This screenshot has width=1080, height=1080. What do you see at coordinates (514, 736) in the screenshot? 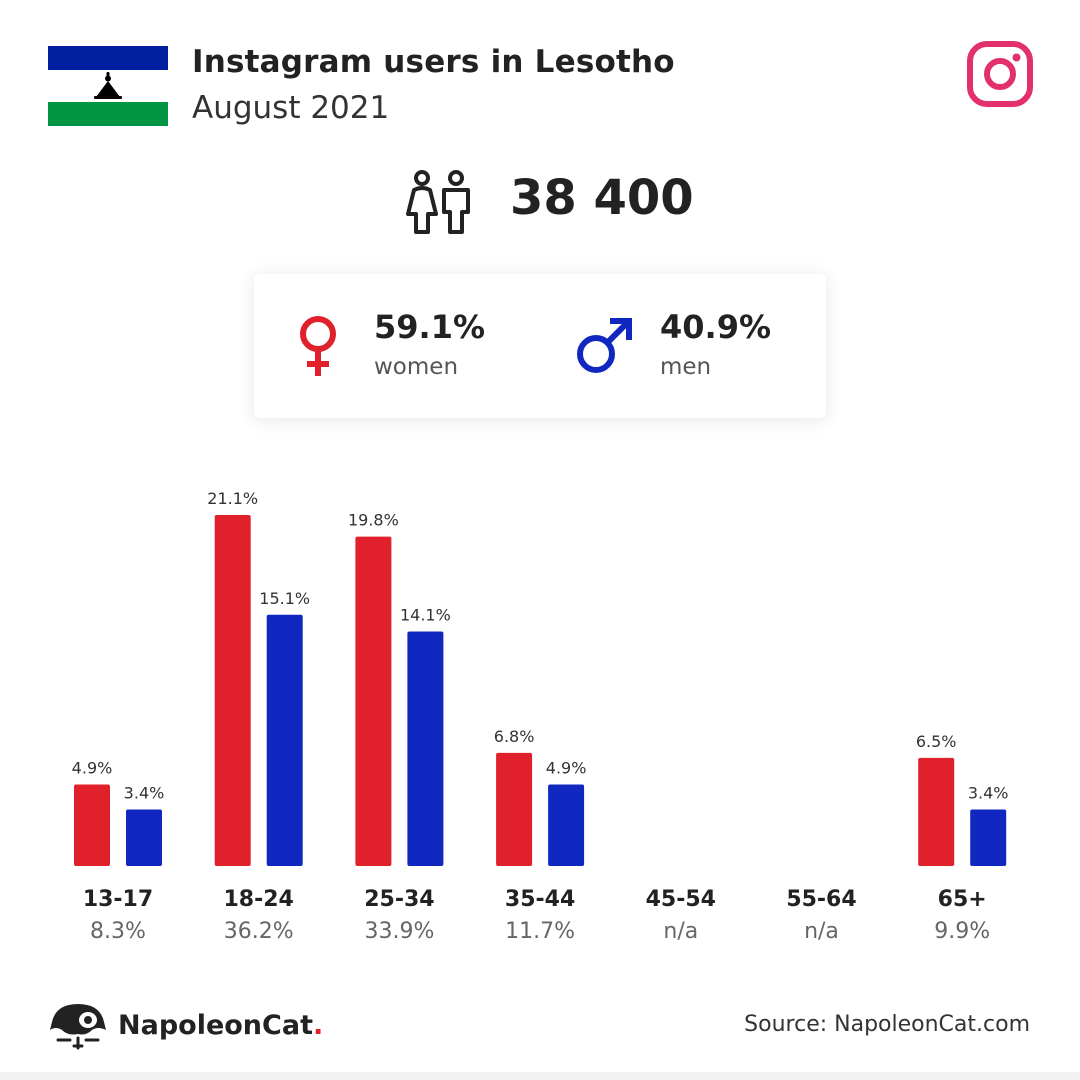
I see `data-label-women-35-44: 6.8%` at bounding box center [514, 736].